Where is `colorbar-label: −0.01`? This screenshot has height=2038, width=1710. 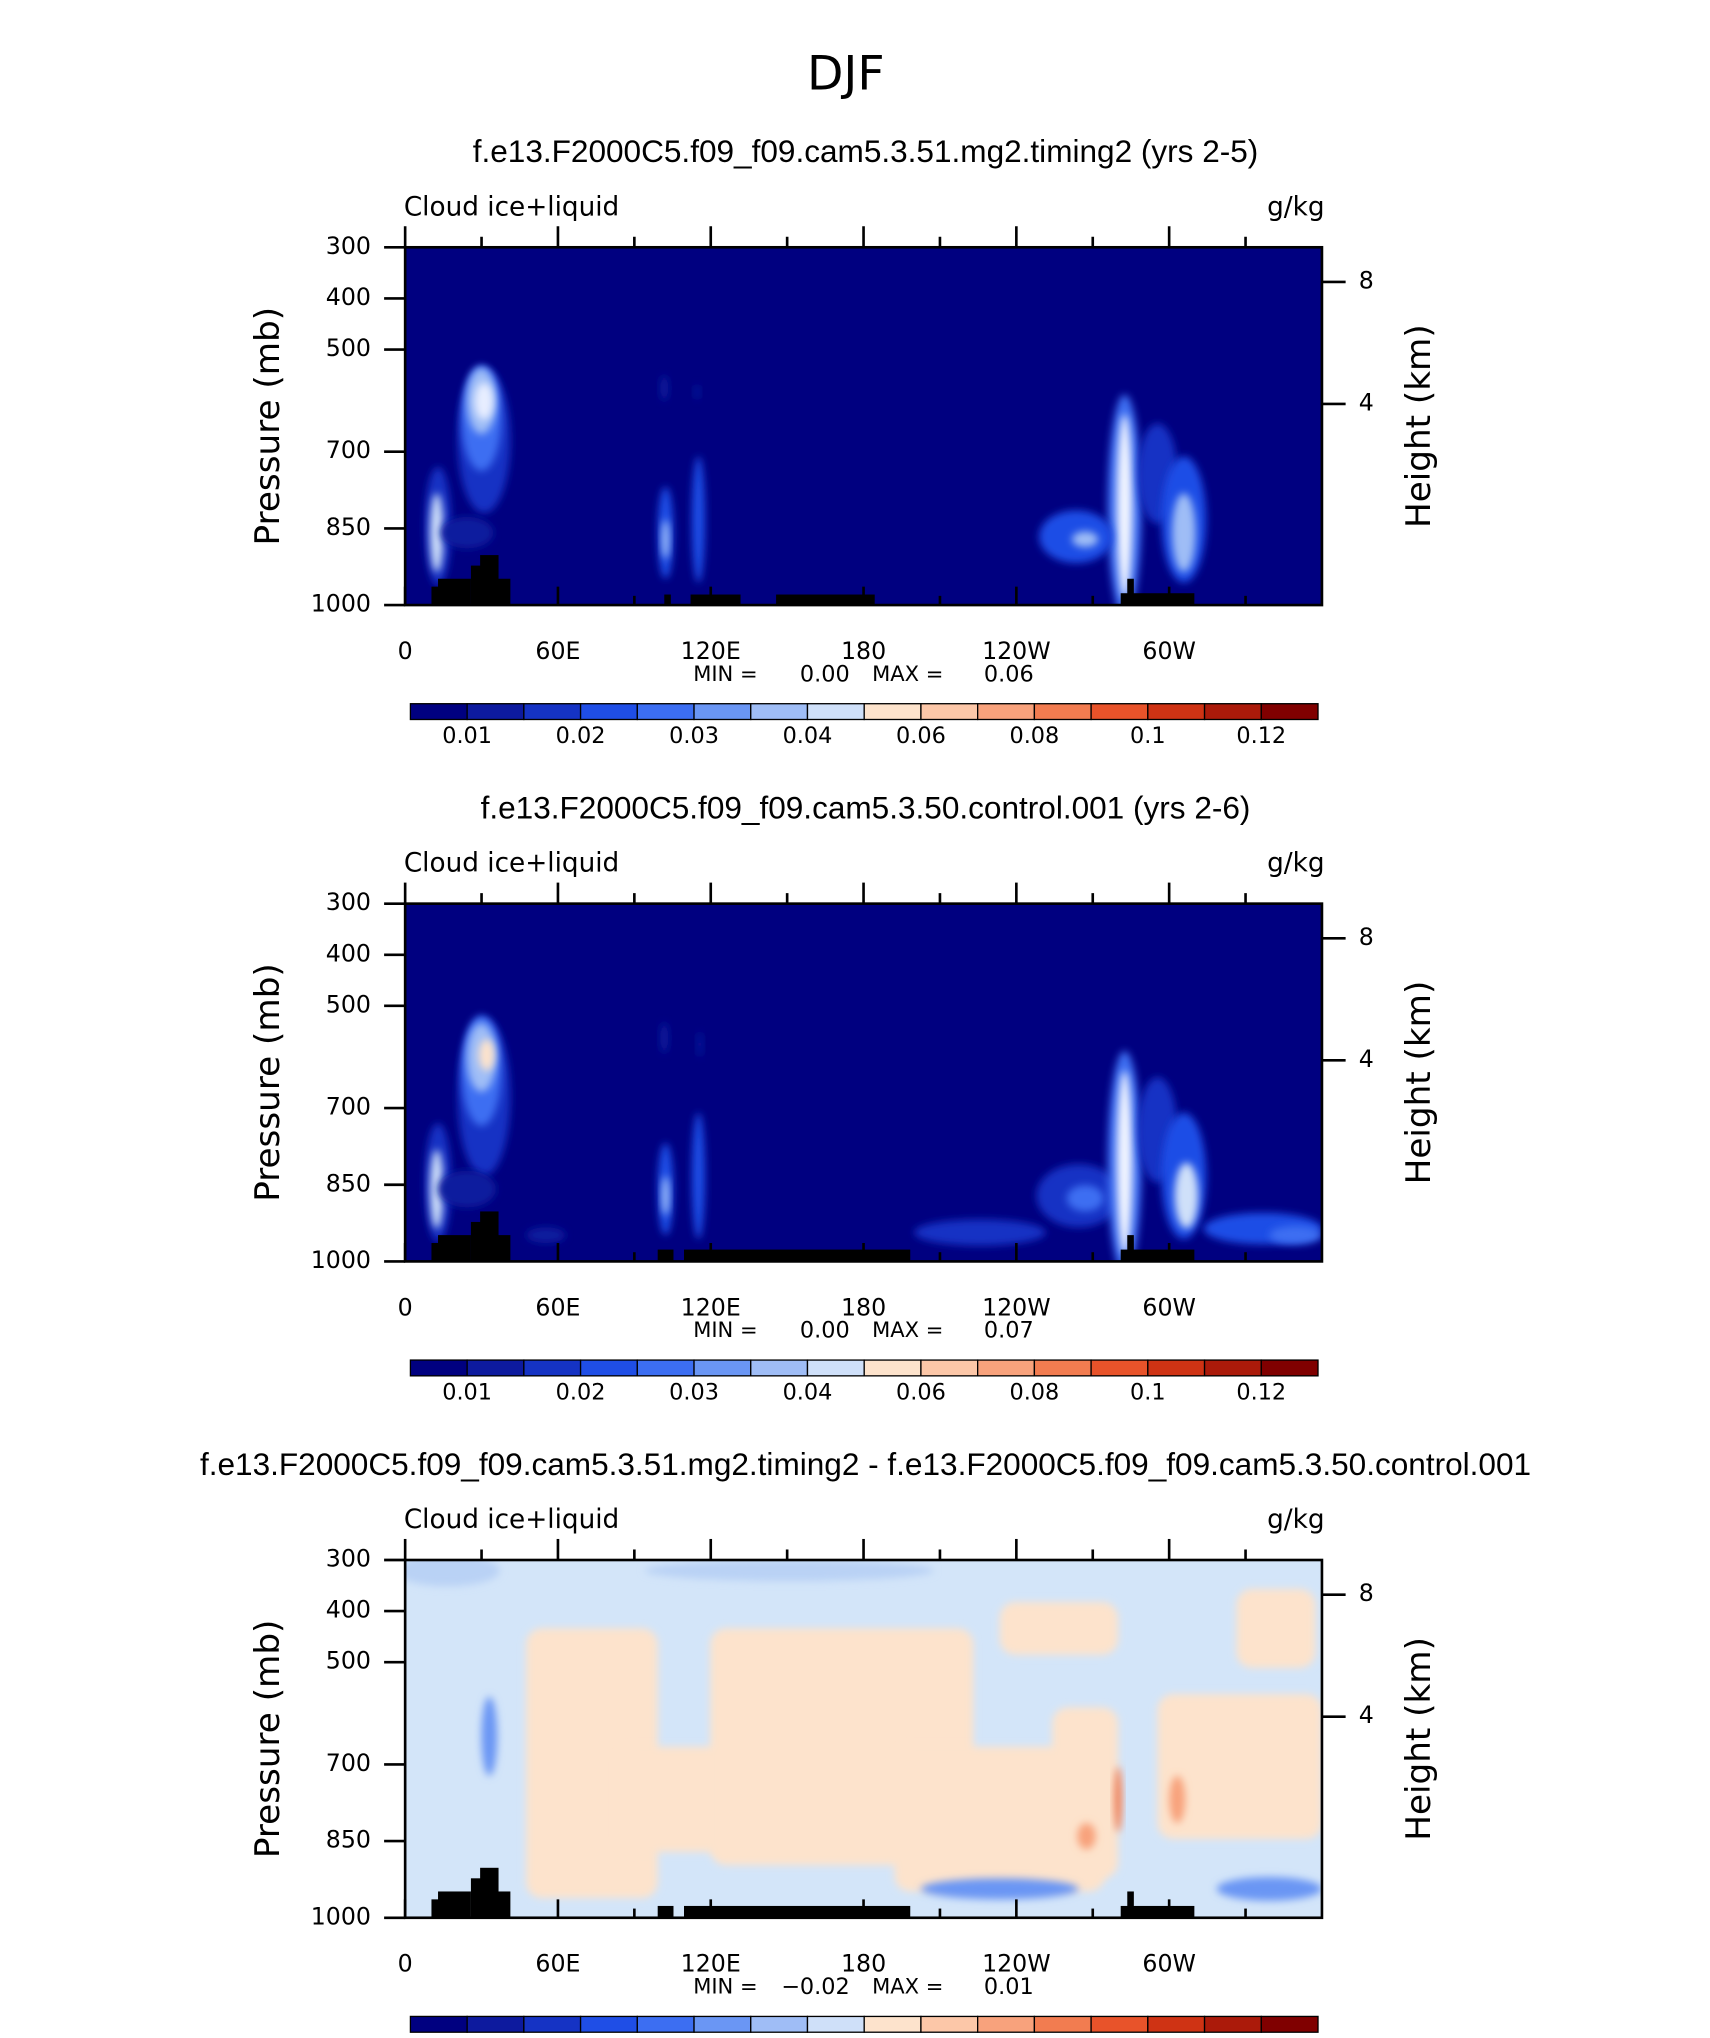 colorbar-label: −0.01 is located at coordinates (750, 2037).